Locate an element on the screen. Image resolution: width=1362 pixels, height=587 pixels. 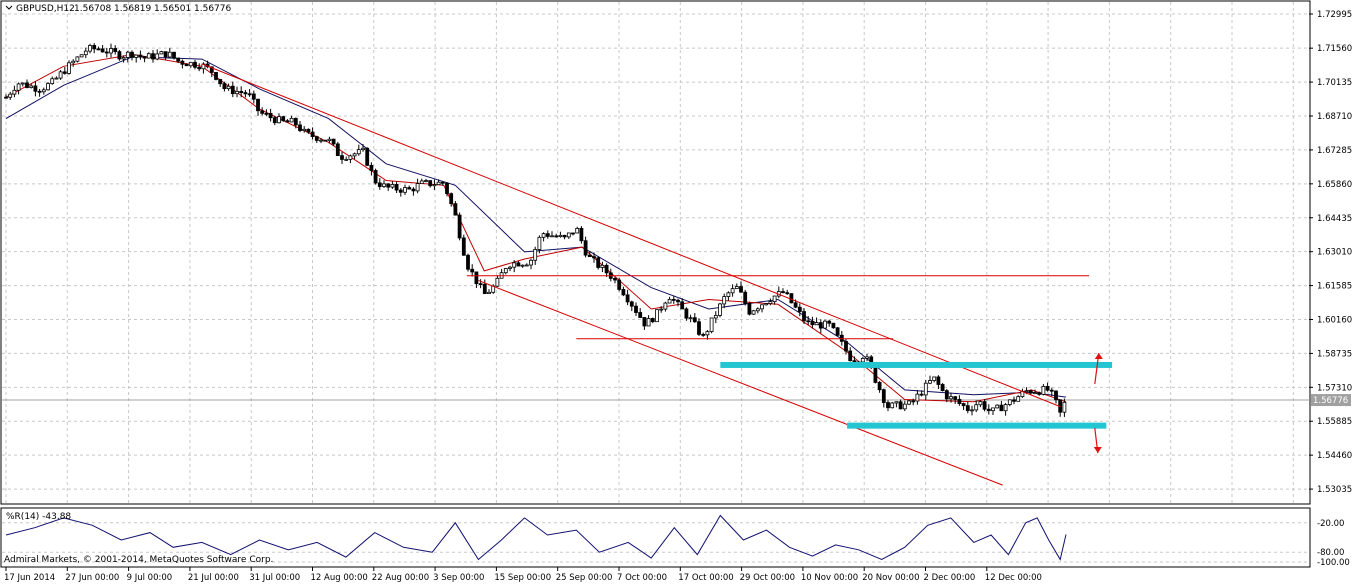
time-tick-label: 29 Oct 00:00 is located at coordinates (767, 578).